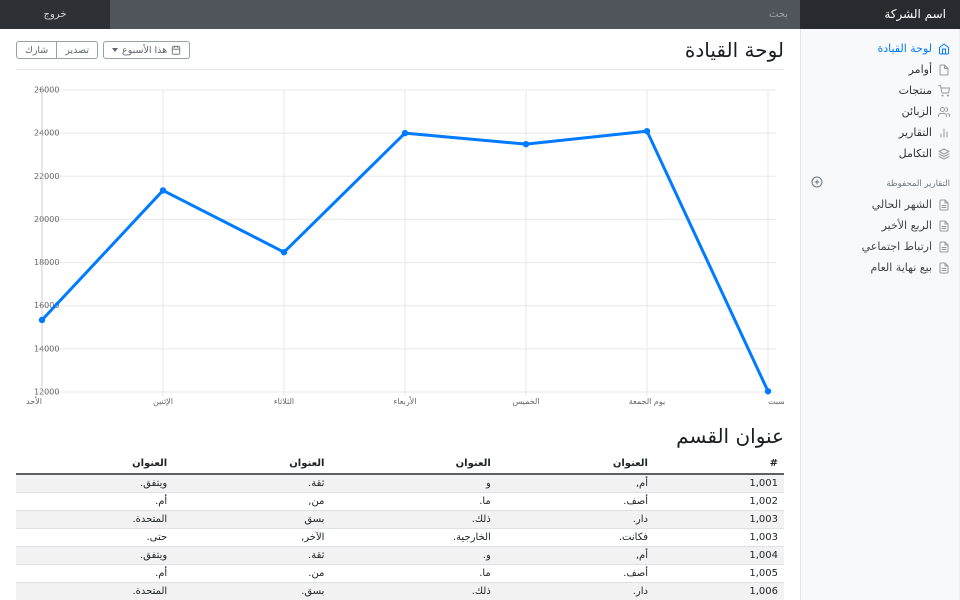  I want to click on bar-chart-icon, so click(944, 132).